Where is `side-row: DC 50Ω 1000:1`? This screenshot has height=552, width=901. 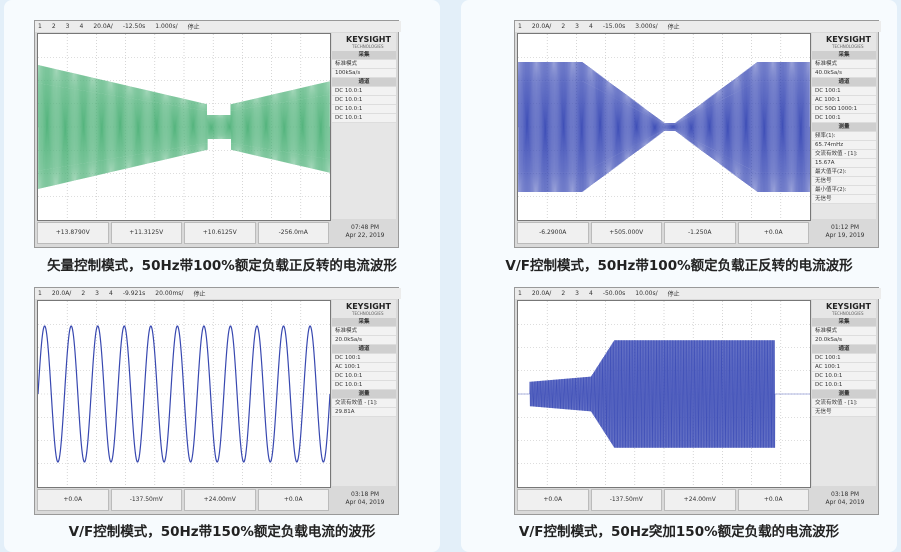
side-row: DC 50Ω 1000:1 is located at coordinates (844, 109).